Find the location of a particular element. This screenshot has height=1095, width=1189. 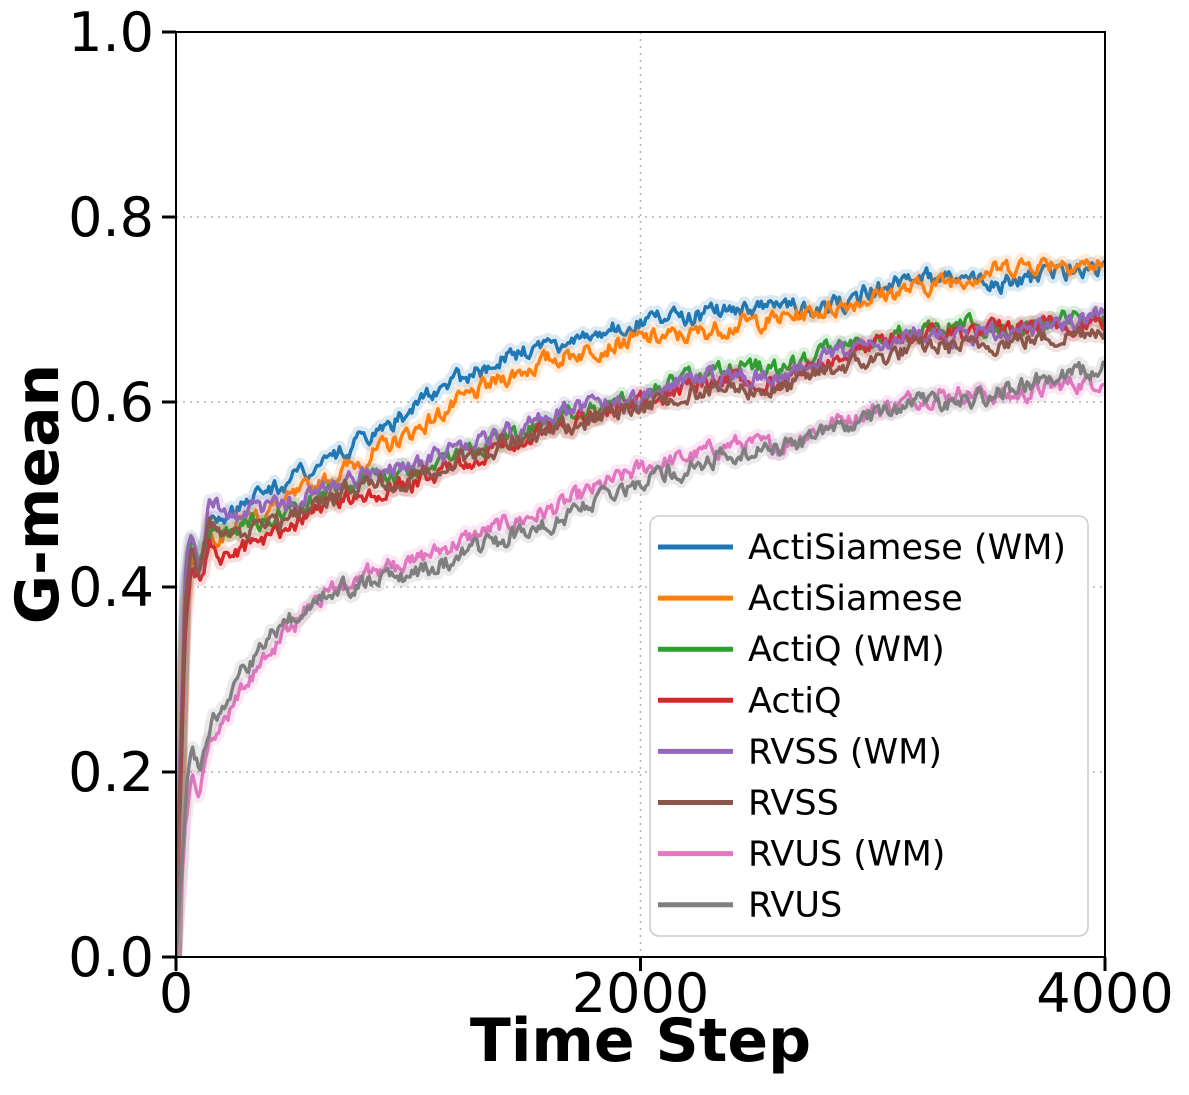

x-tick-label-4000: 4000 is located at coordinates (1104, 993).